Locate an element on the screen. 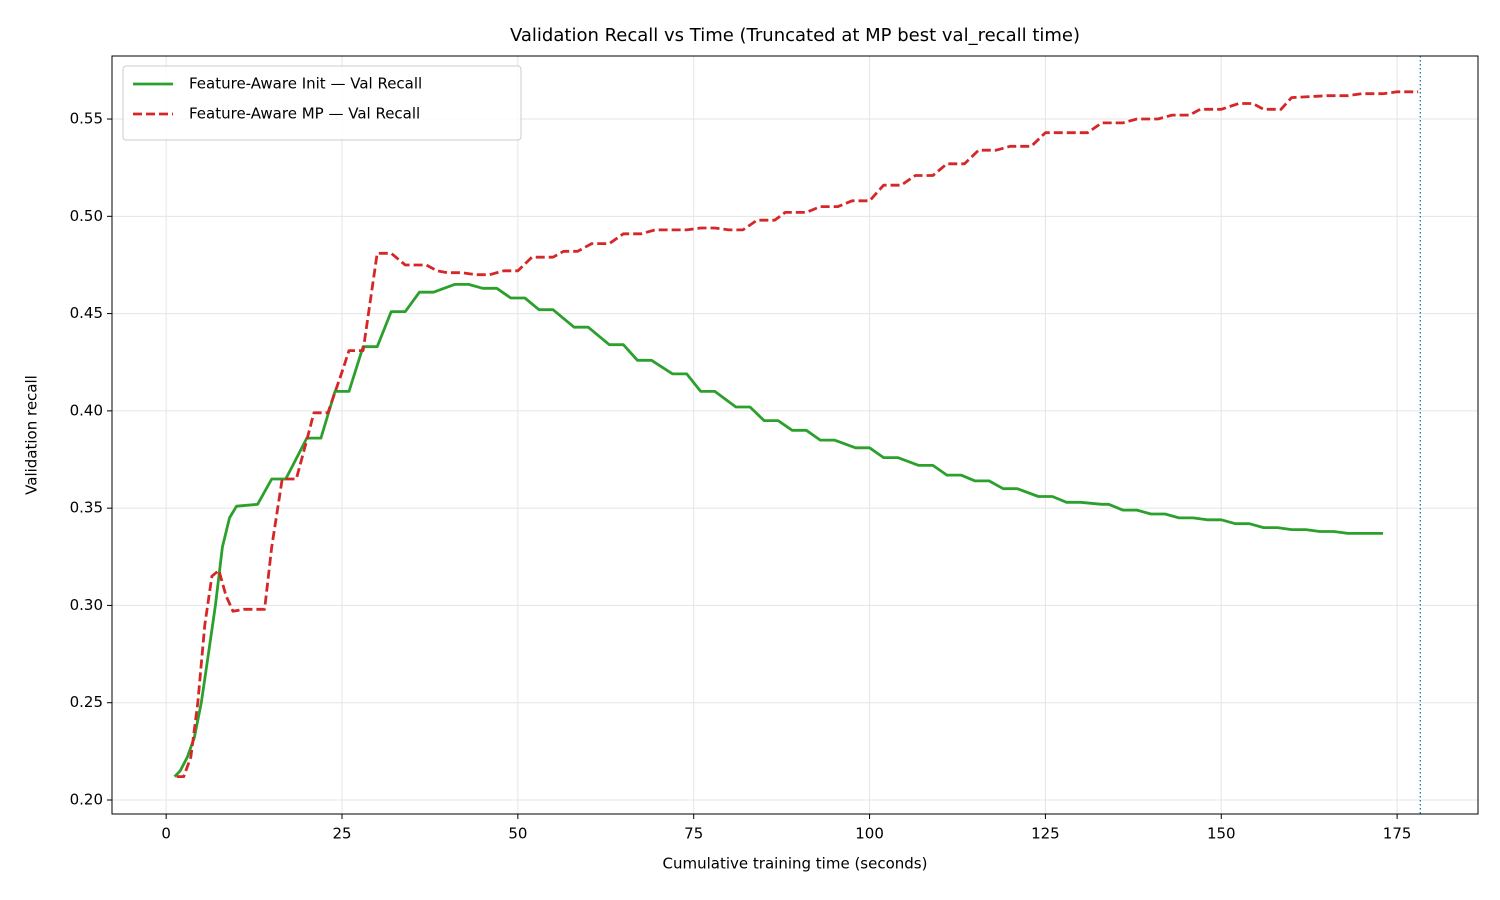 This screenshot has width=1500, height=900. y-tick-label: 0.55 is located at coordinates (86, 119).